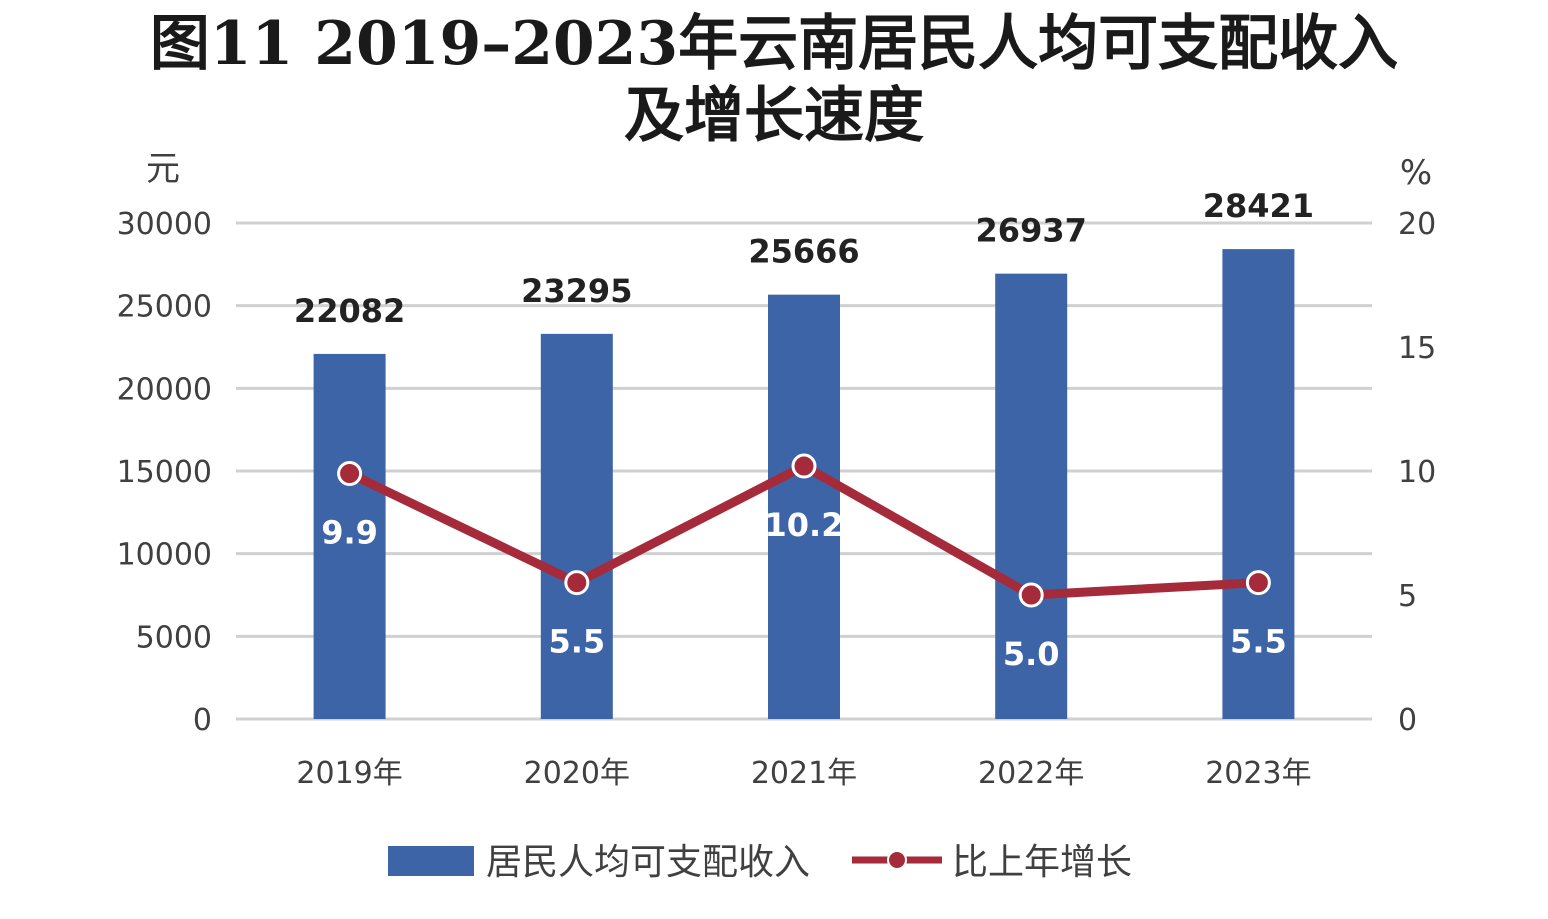 This screenshot has width=1548, height=919. What do you see at coordinates (774, 44) in the screenshot?
I see `chart-title-line-1: 图11 2019–2023年云南居民人均可支配收入` at bounding box center [774, 44].